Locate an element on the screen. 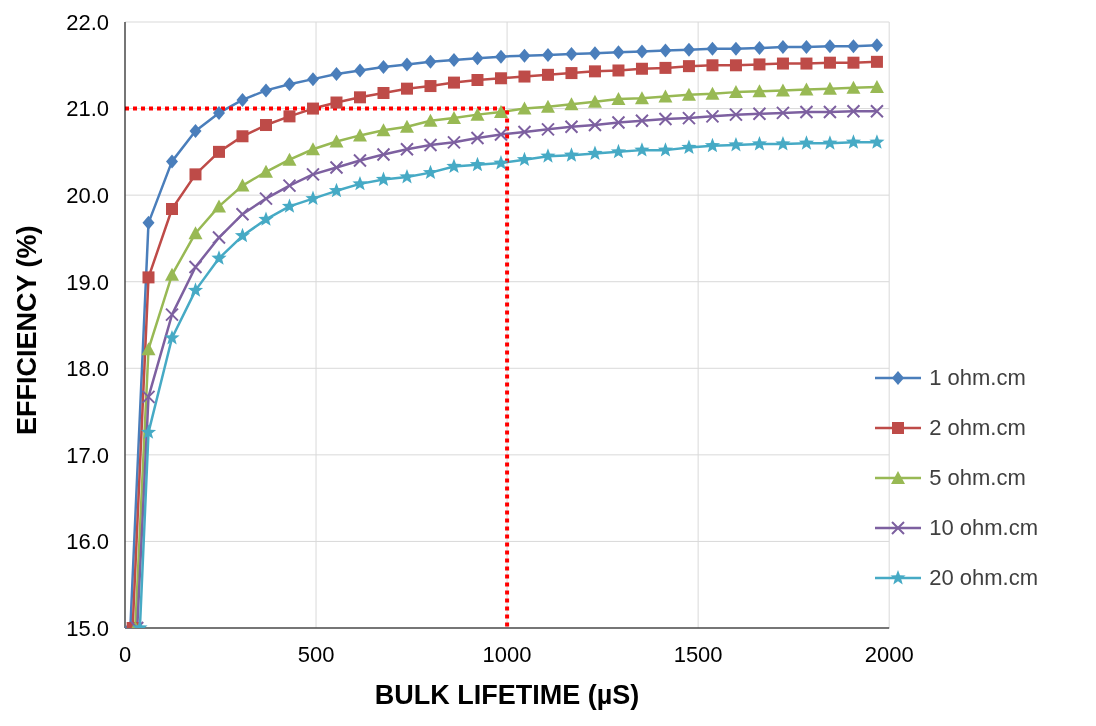 This screenshot has height=726, width=1096. y-tick-label: 19.0 is located at coordinates (87, 282).